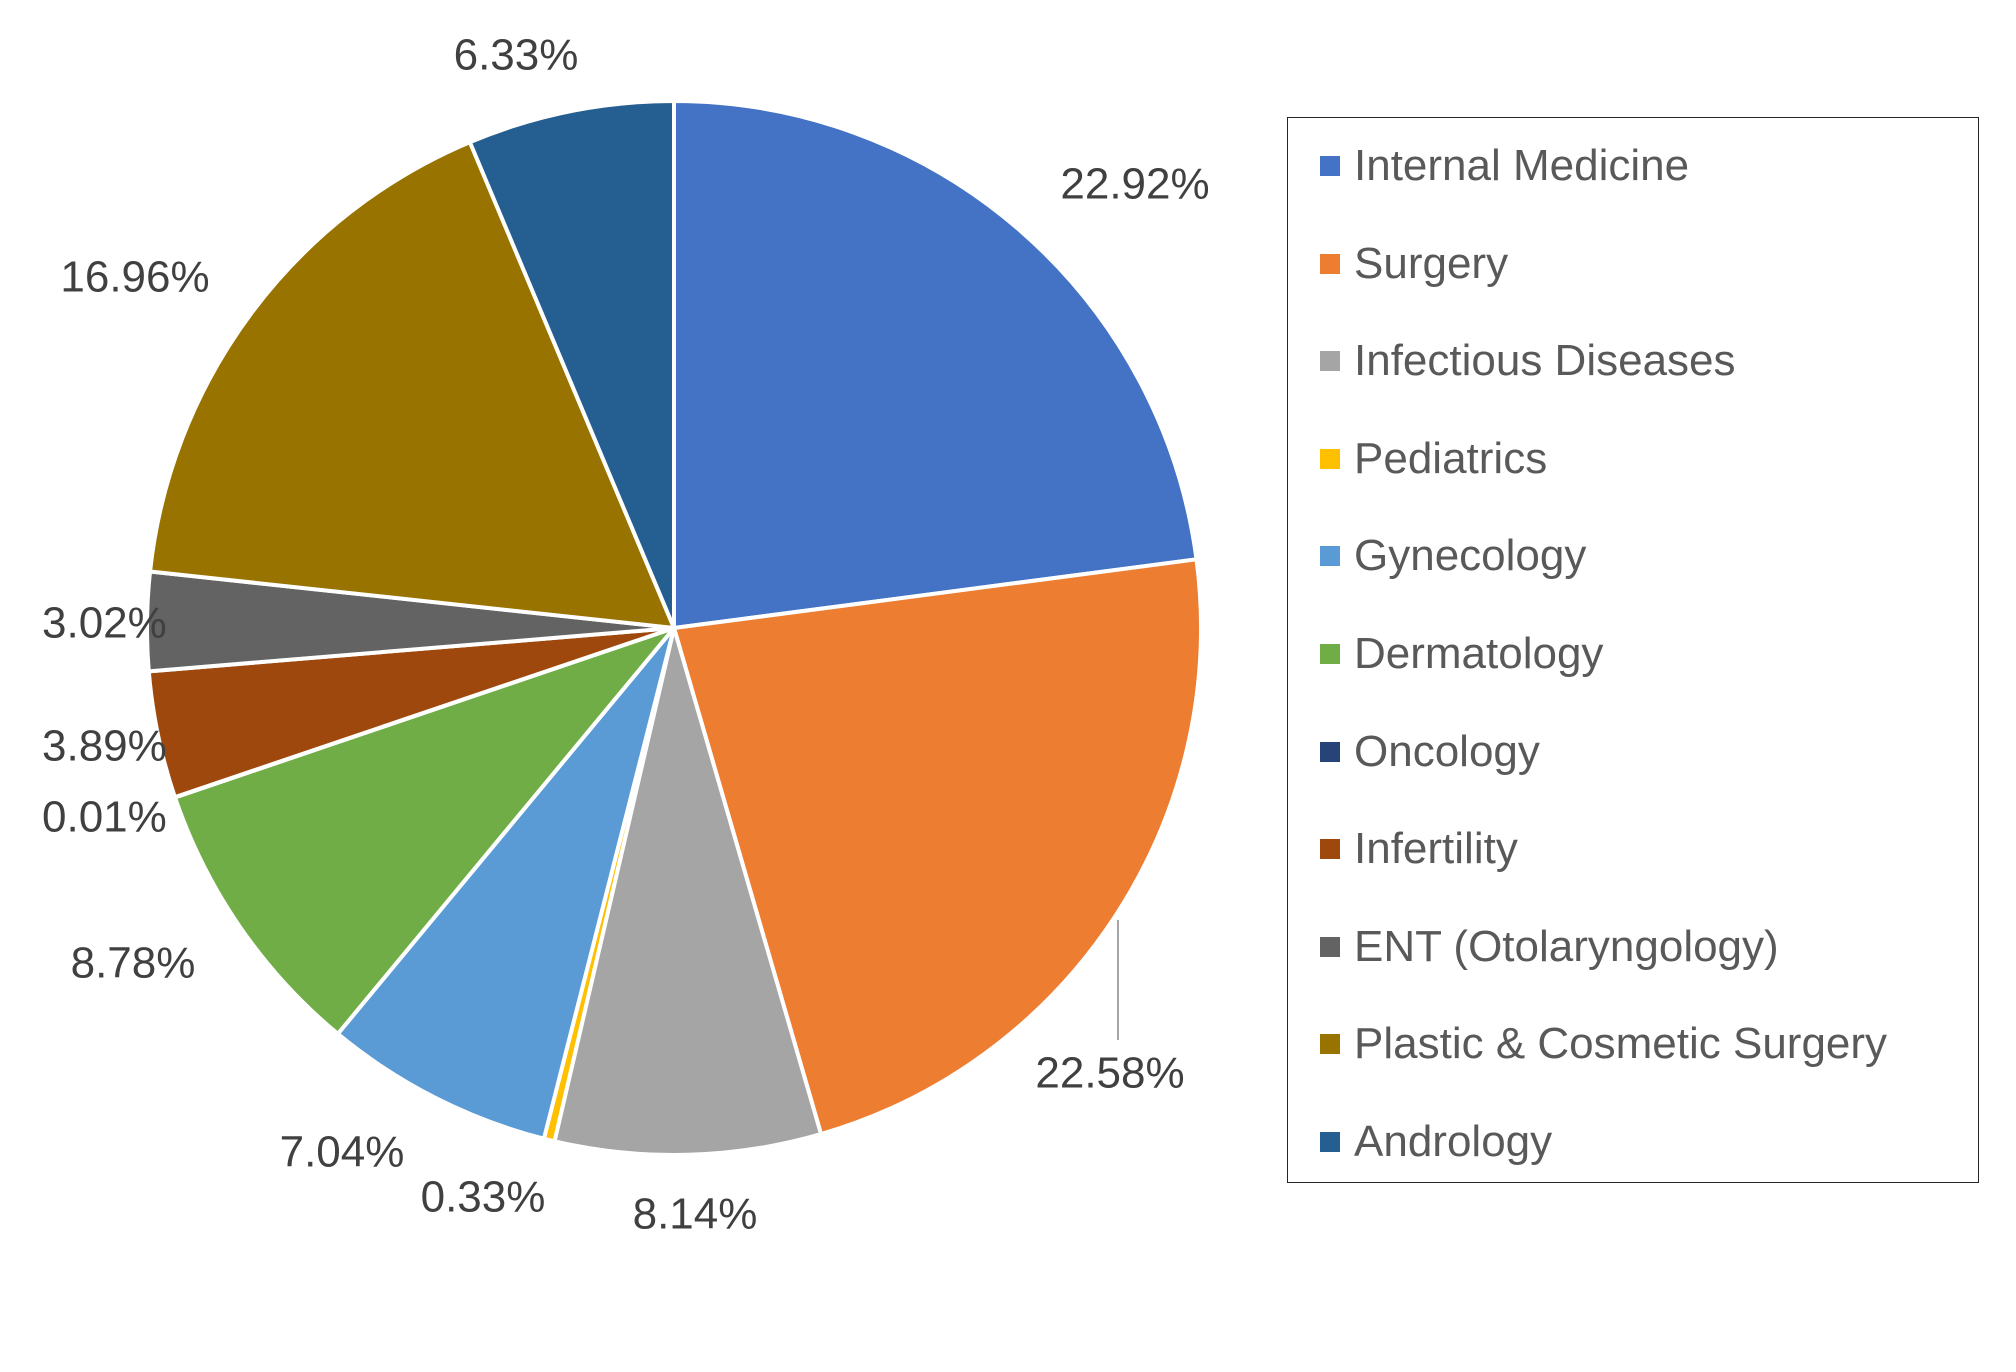 The height and width of the screenshot is (1372, 2016). I want to click on data-label-surgery: 22.58%, so click(1109, 1073).